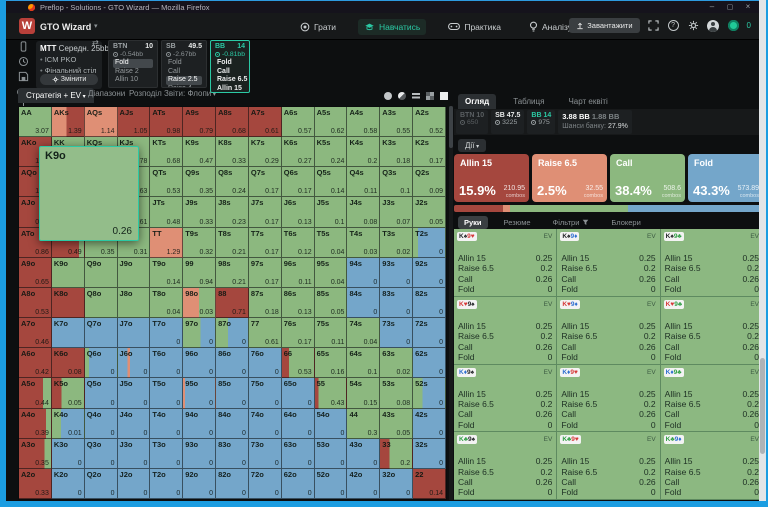  What do you see at coordinates (145, 93) in the screenshot?
I see `matrix-tab-2: Розподіл` at bounding box center [145, 93].